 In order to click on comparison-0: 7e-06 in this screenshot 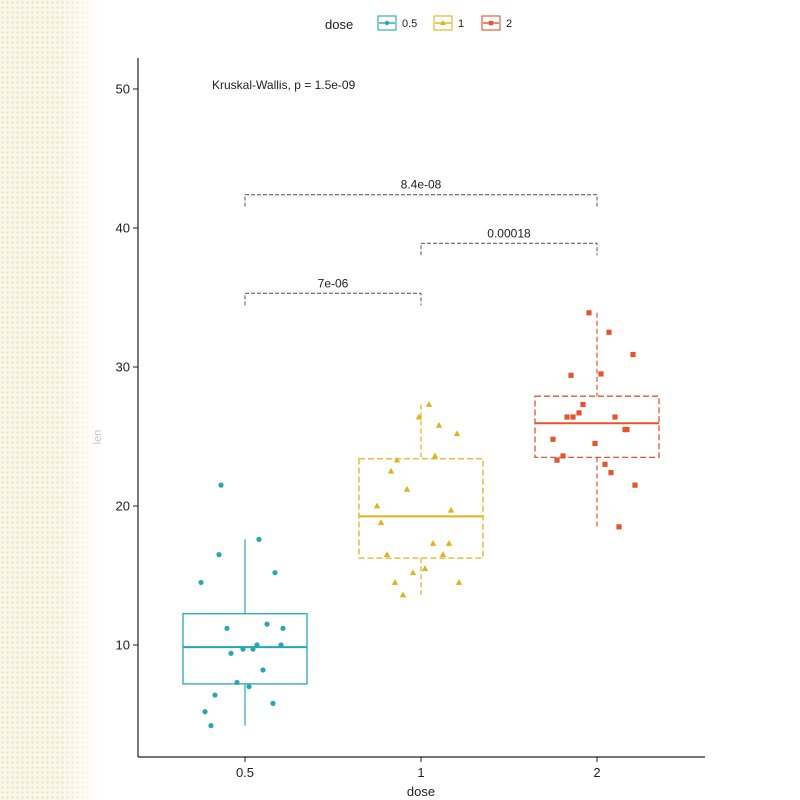, I will do `click(333, 291)`.